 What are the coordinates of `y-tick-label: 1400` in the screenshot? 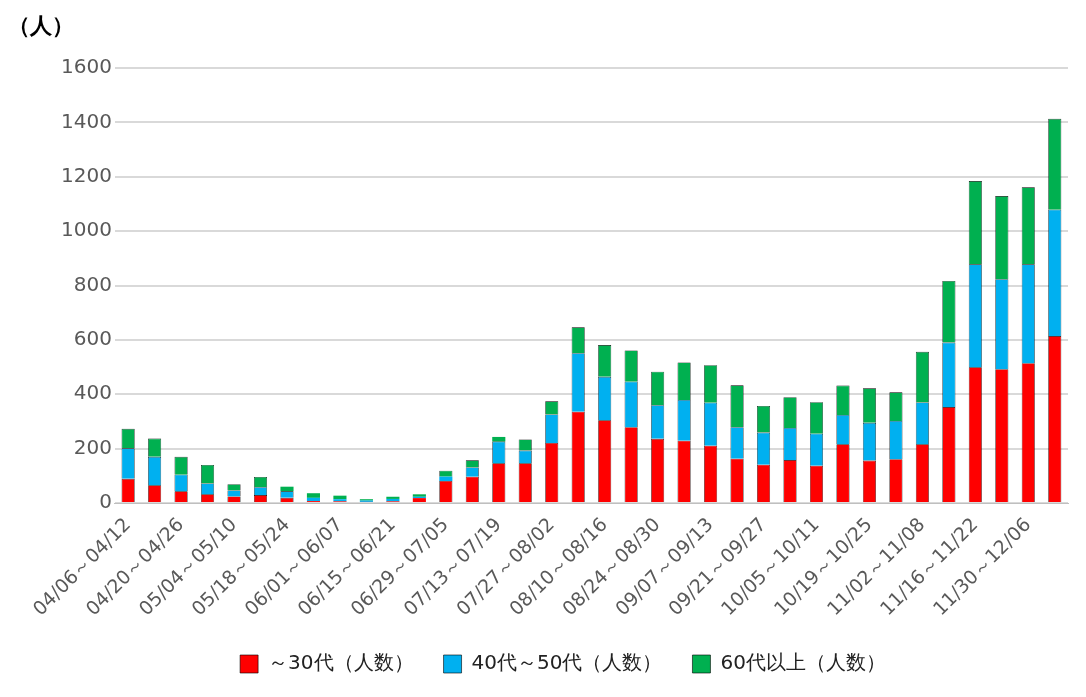 It's located at (86, 120).